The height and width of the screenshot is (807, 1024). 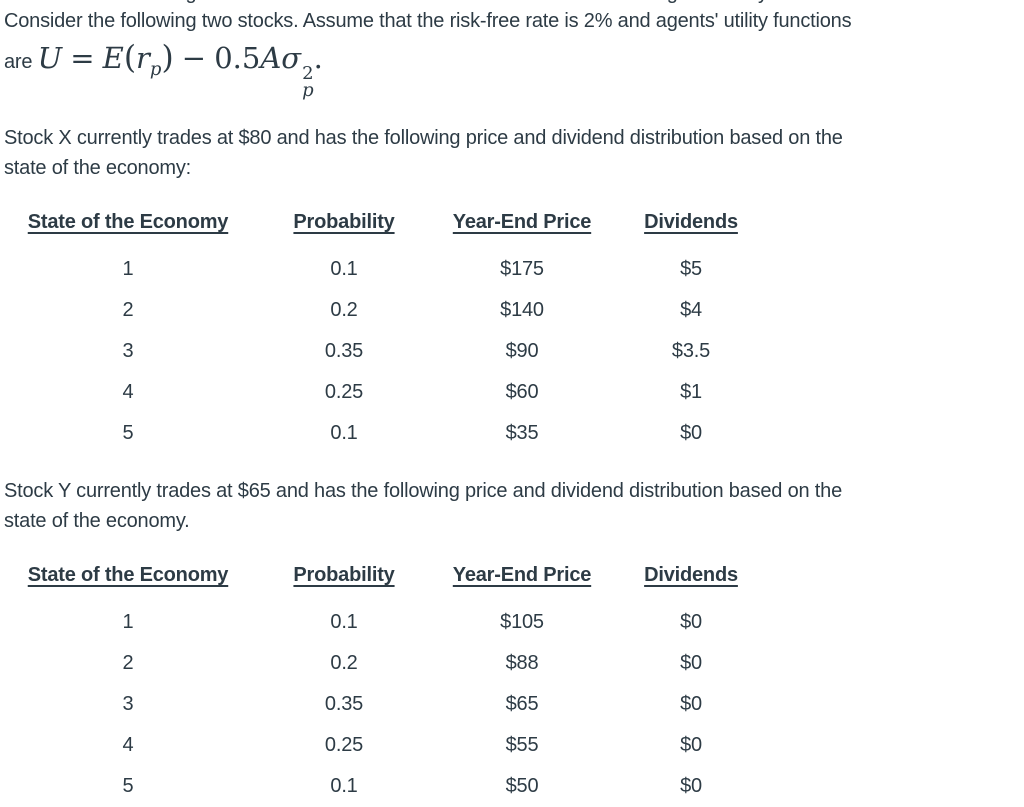 I want to click on formula-left-paren: (, so click(x=130, y=58).